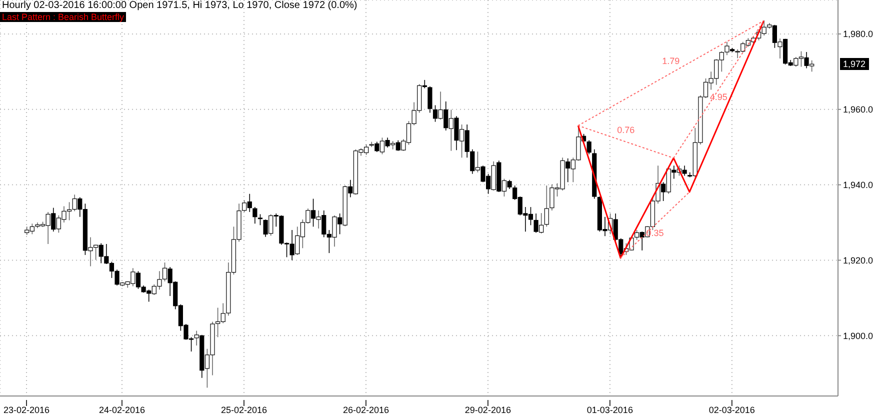  I want to click on text: 1,972, so click(854, 64).